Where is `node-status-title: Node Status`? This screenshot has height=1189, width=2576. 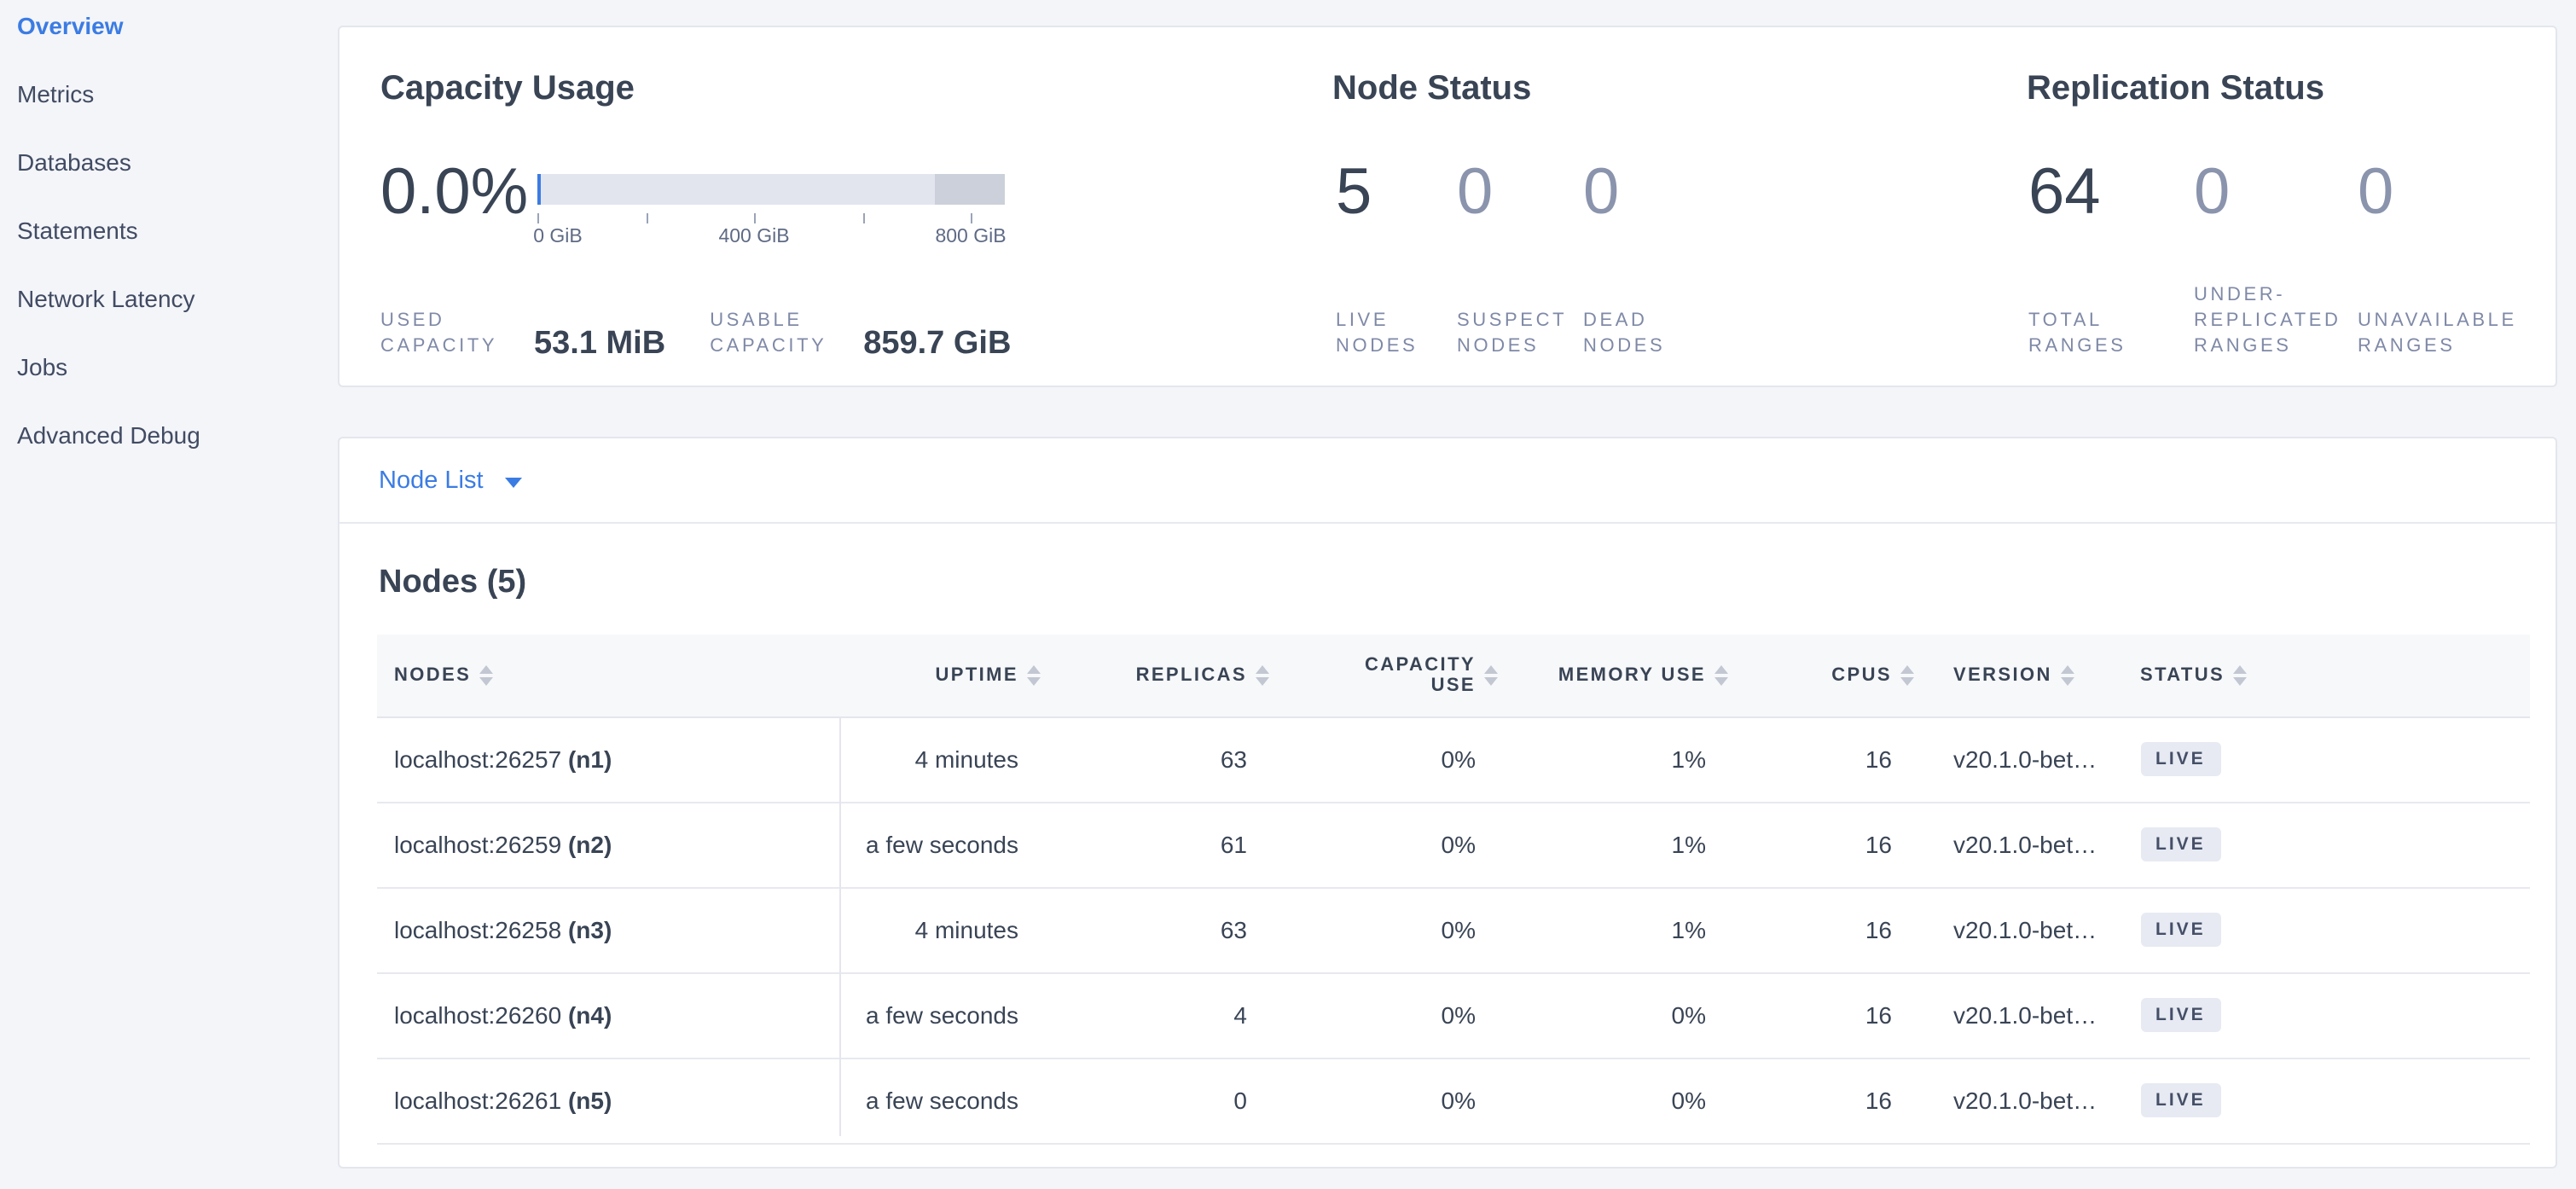 node-status-title: Node Status is located at coordinates (1432, 88).